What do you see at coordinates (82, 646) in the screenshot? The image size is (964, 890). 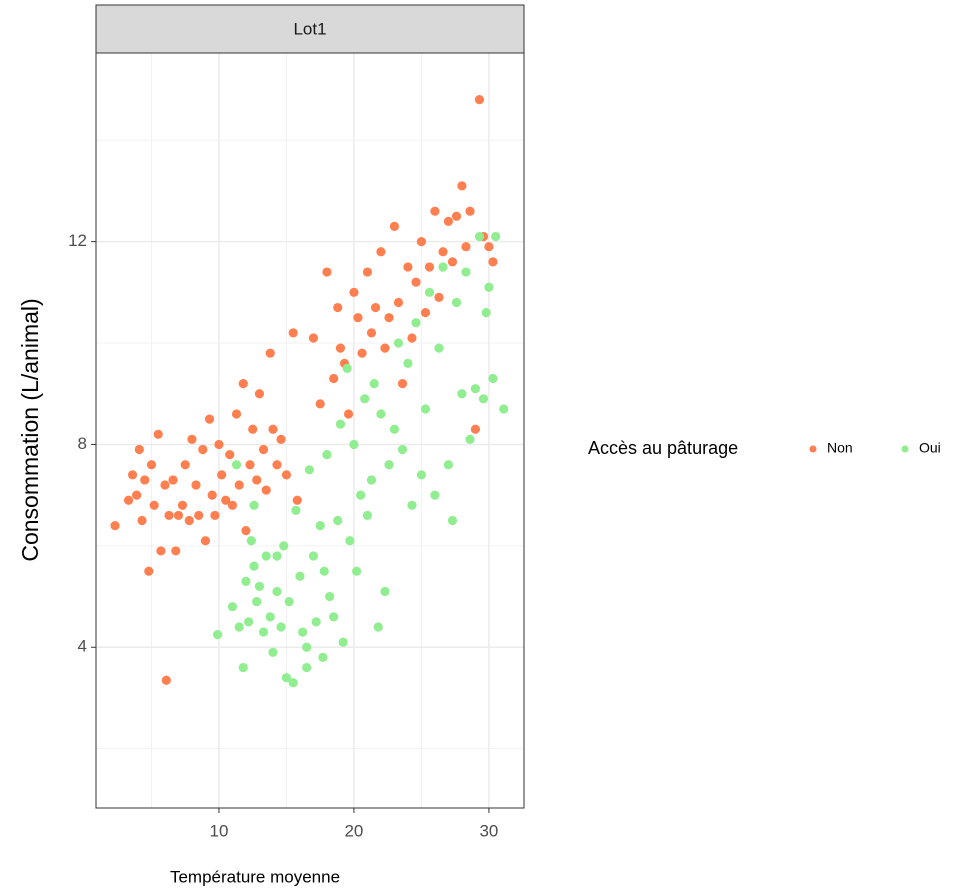 I see `y-tick-label: 4` at bounding box center [82, 646].